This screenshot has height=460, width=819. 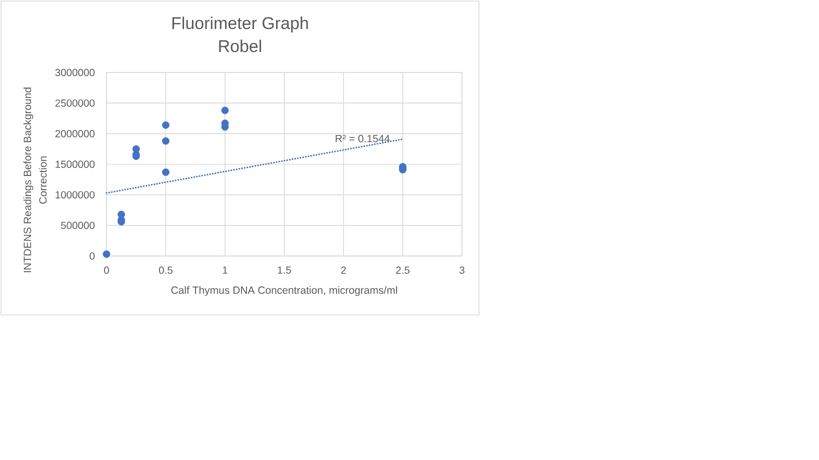 What do you see at coordinates (75, 103) in the screenshot?
I see `y-tick-label: 2500000` at bounding box center [75, 103].